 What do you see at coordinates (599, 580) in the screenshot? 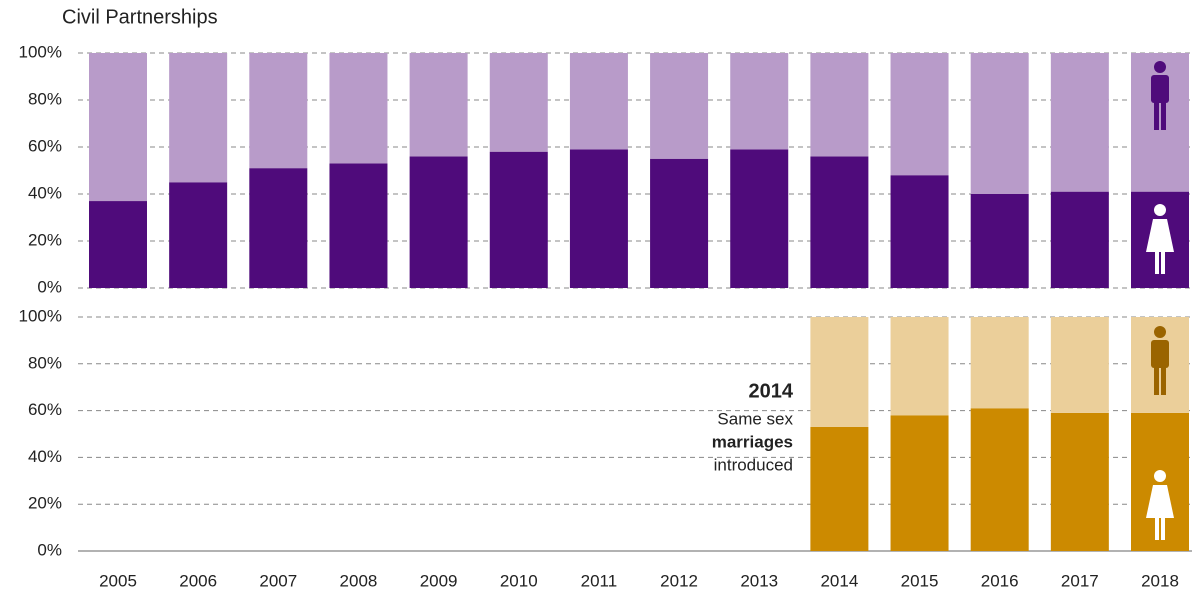
I see `x-tick-label: 2011` at bounding box center [599, 580].